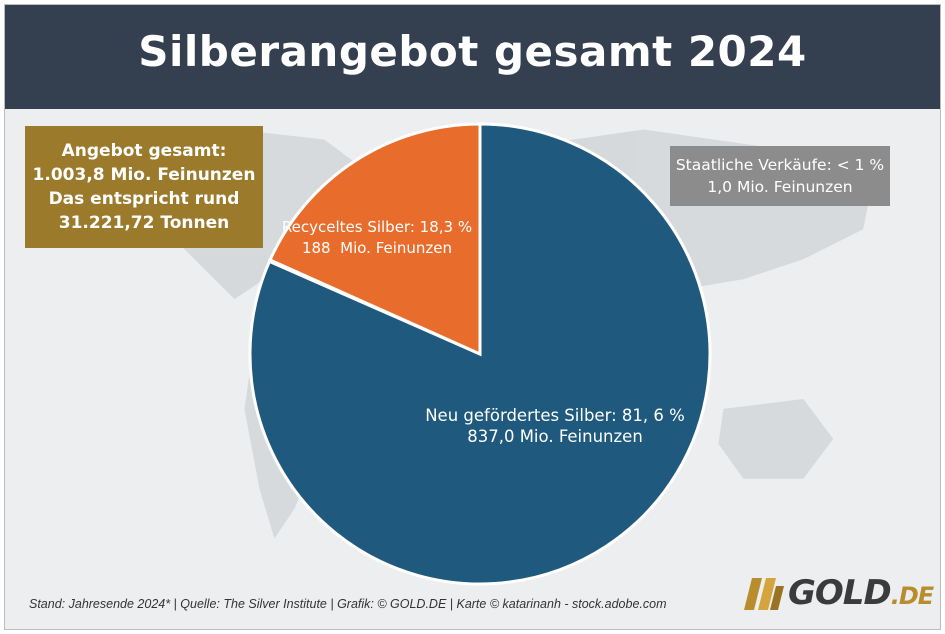 The width and height of the screenshot is (945, 634). I want to click on total-line-1: Angebot gesamt:, so click(144, 151).